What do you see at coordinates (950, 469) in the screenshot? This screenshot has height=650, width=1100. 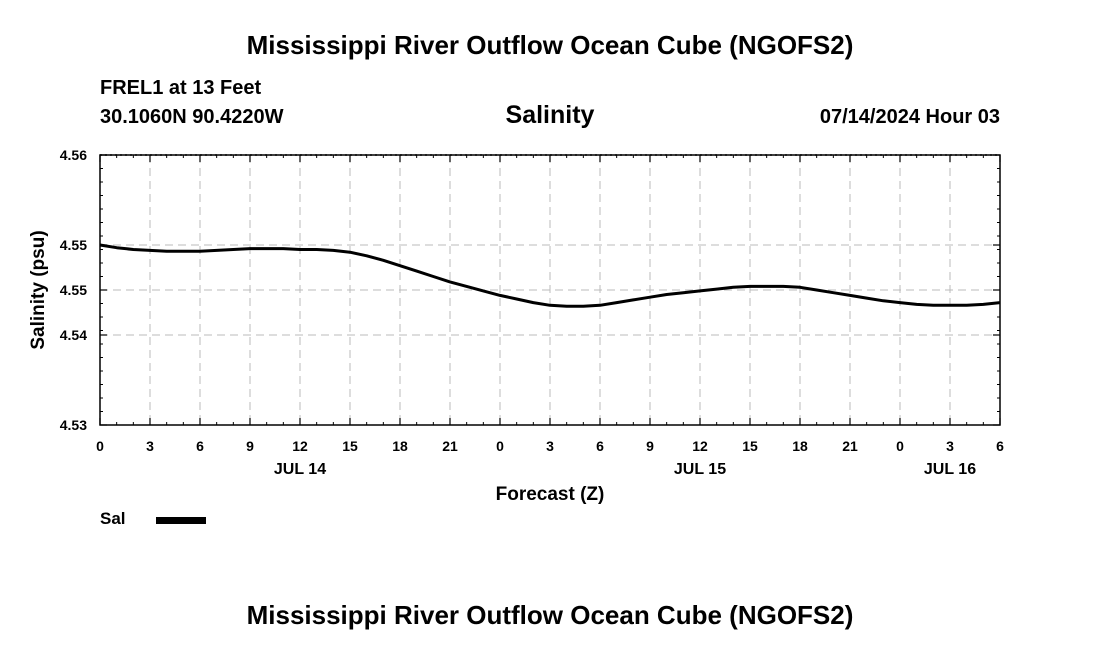 I see `x-date-label: JUL 16` at bounding box center [950, 469].